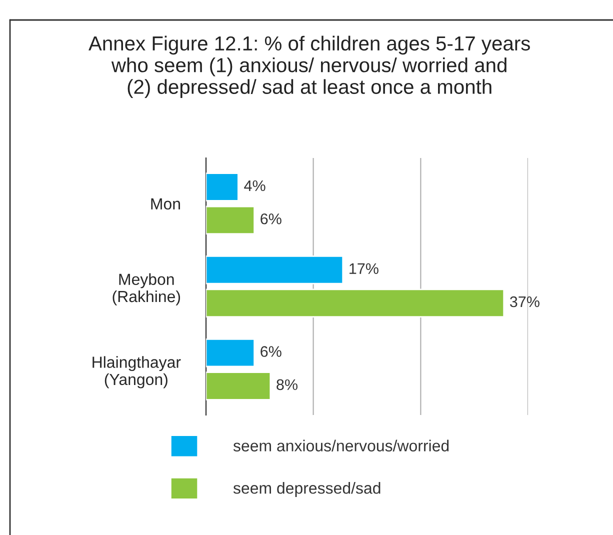 The width and height of the screenshot is (613, 535). I want to click on y-tick-label: Mon, so click(165, 204).